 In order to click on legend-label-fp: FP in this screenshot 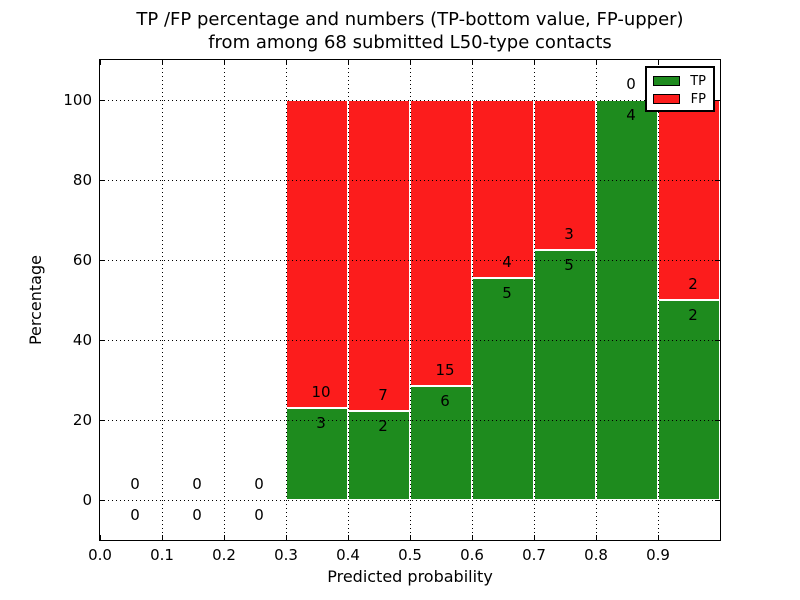, I will do `click(698, 99)`.